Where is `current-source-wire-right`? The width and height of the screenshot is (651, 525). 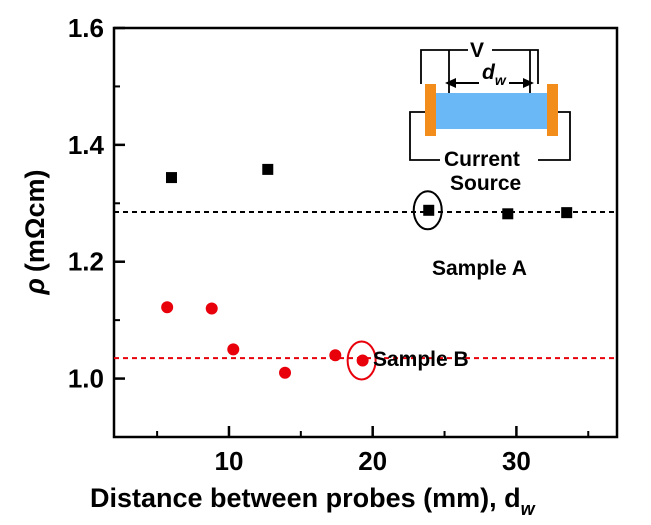
current-source-wire-right is located at coordinates (554, 136).